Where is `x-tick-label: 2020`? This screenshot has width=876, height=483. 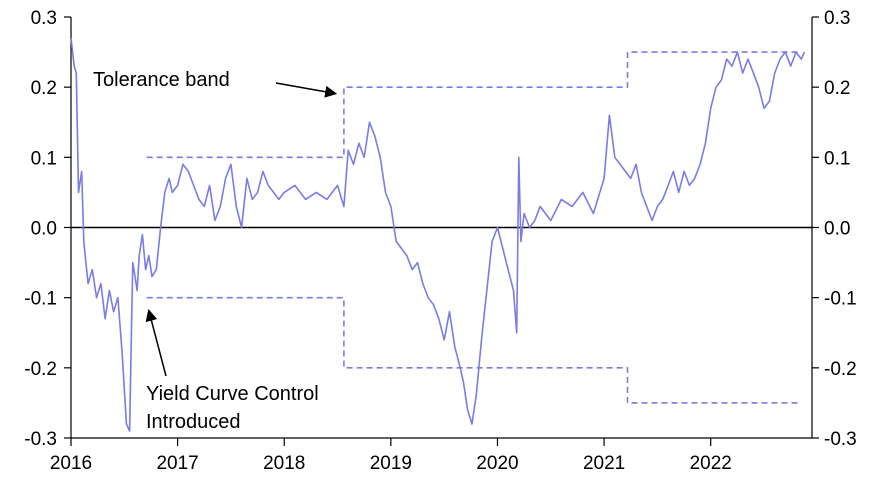 x-tick-label: 2020 is located at coordinates (497, 463).